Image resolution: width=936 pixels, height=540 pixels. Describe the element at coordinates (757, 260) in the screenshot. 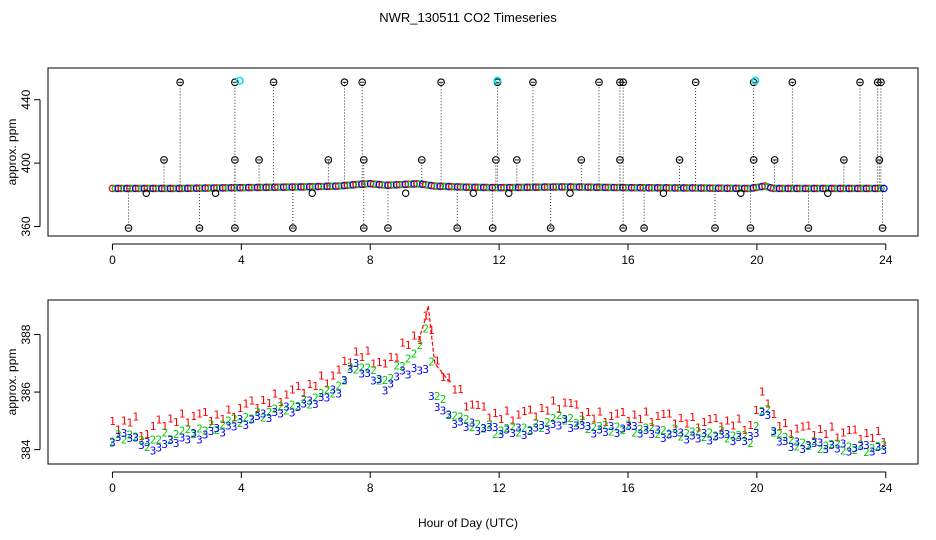

I see `upper-x-tick-label: 20` at that location.